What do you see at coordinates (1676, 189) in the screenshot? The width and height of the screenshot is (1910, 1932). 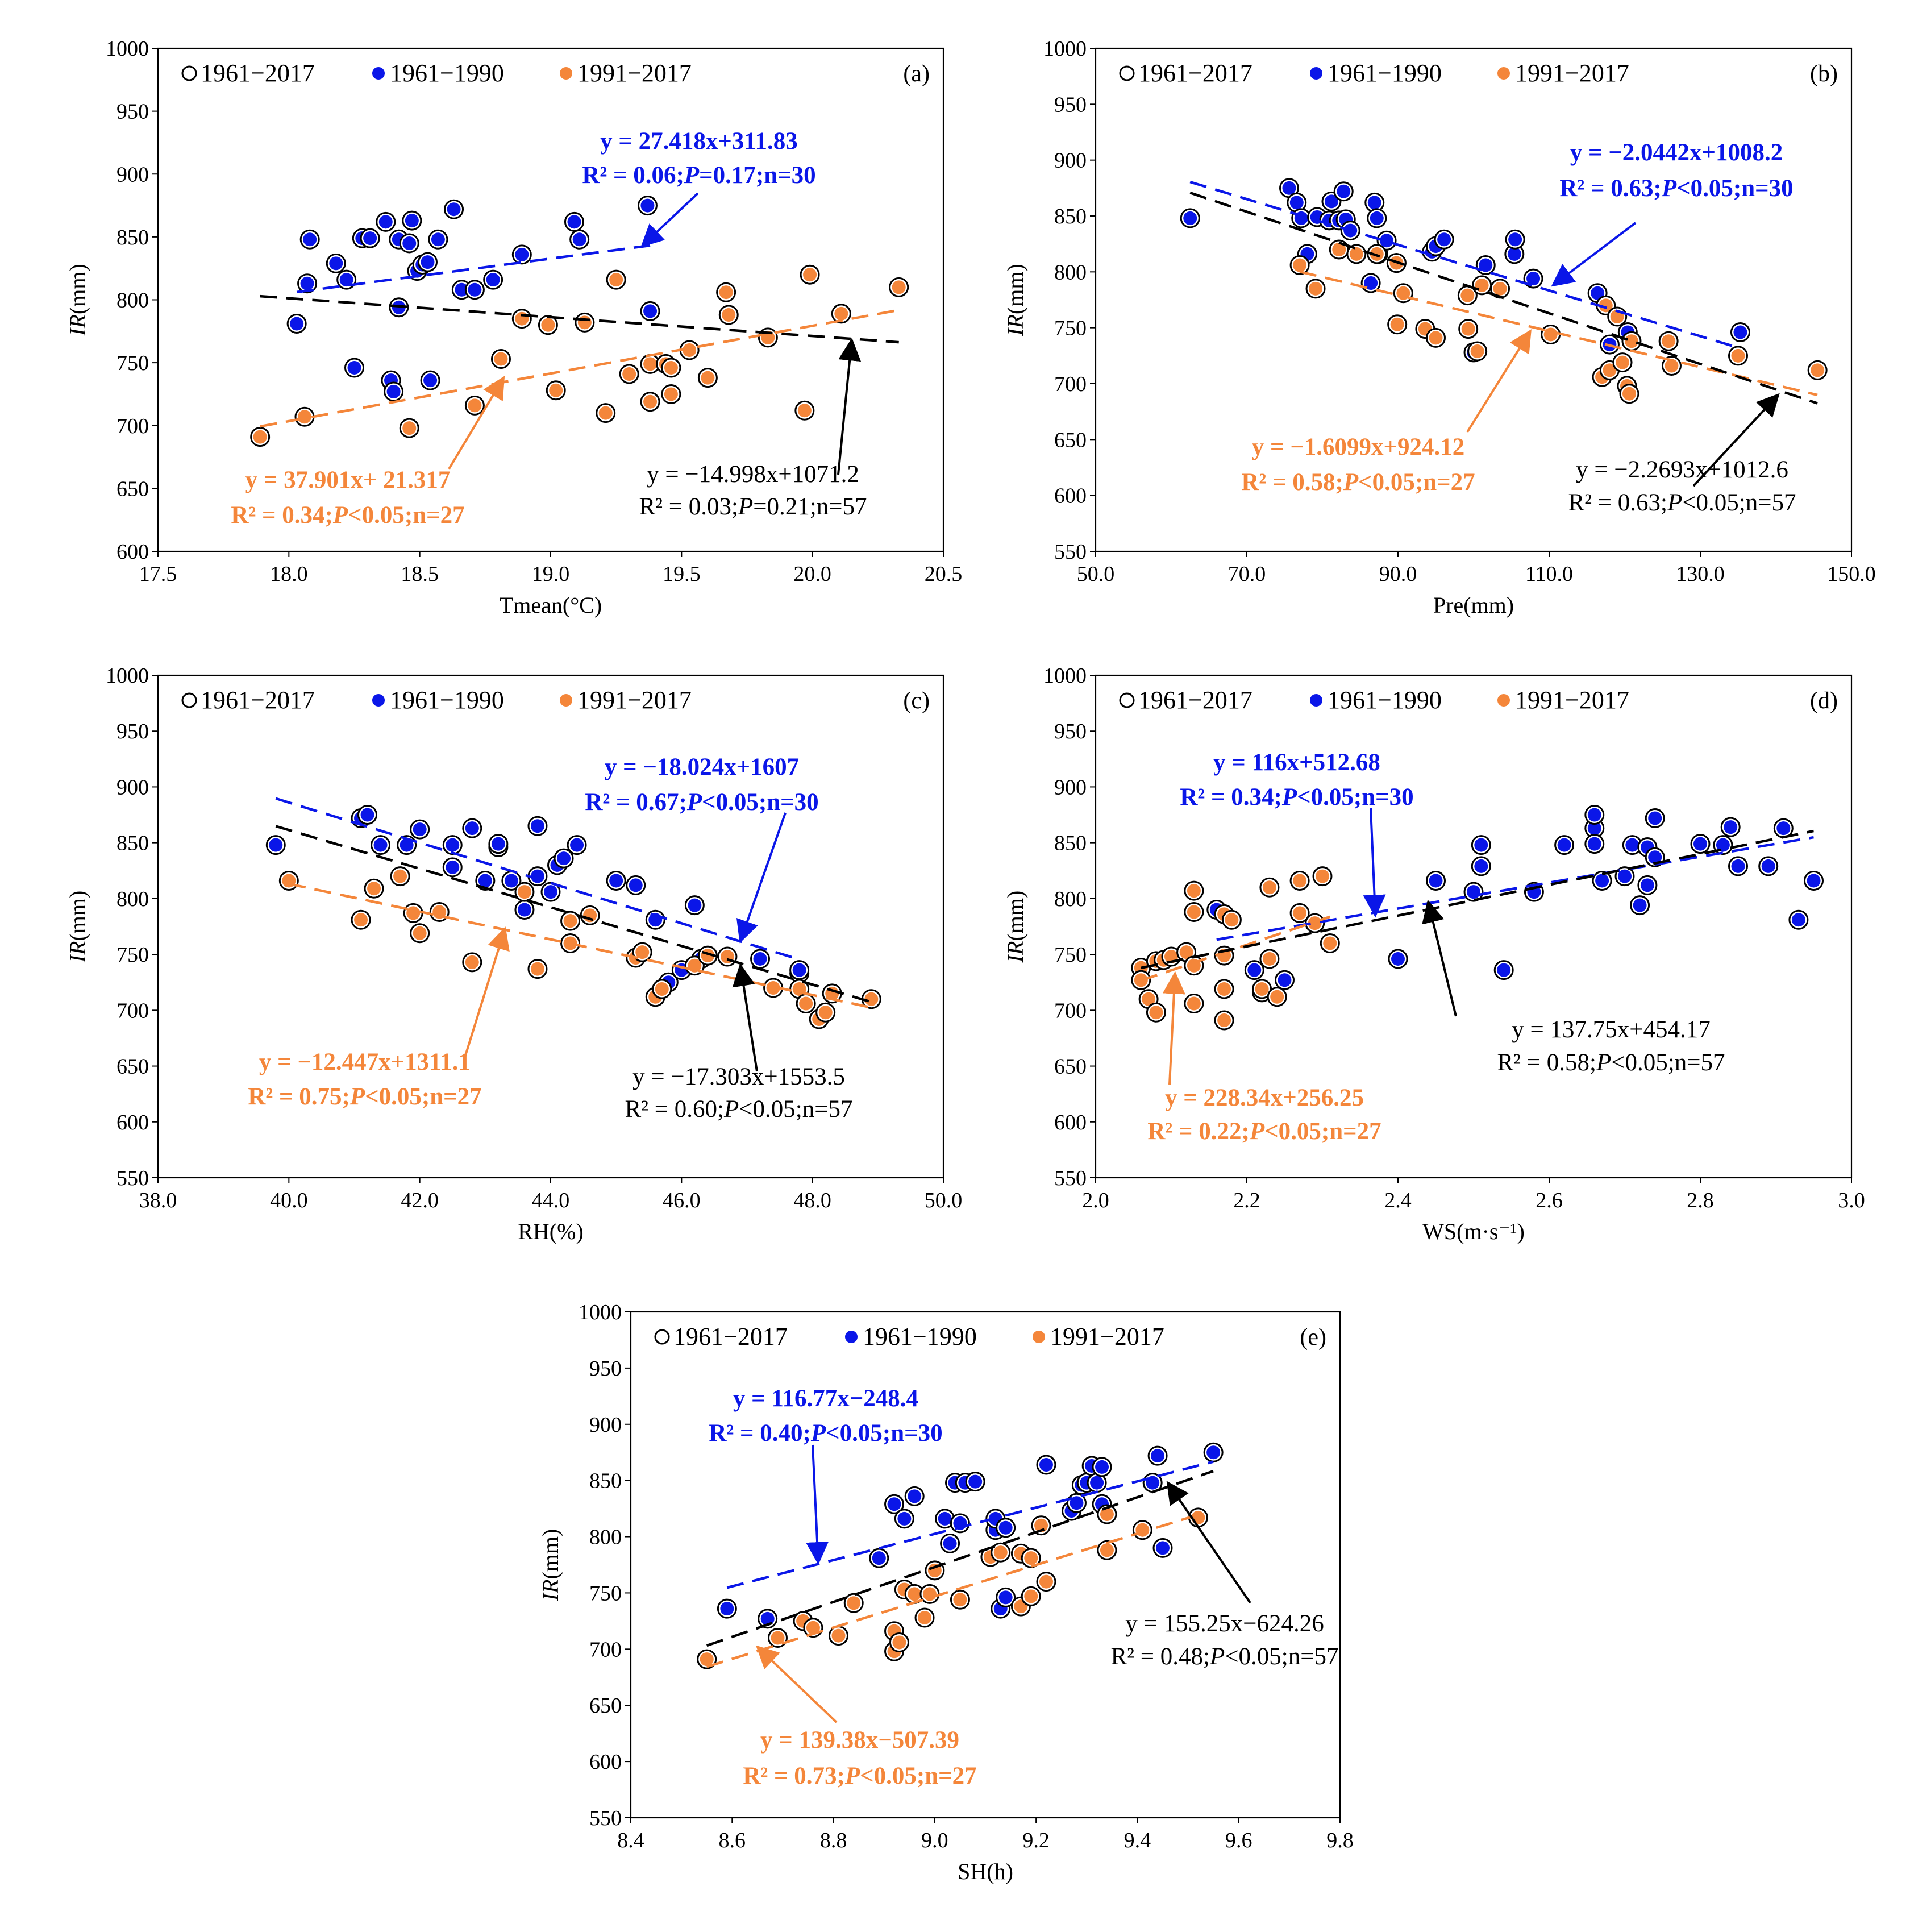 I see `r2-blue: R² = 0.63;P<0.05;n=30` at bounding box center [1676, 189].